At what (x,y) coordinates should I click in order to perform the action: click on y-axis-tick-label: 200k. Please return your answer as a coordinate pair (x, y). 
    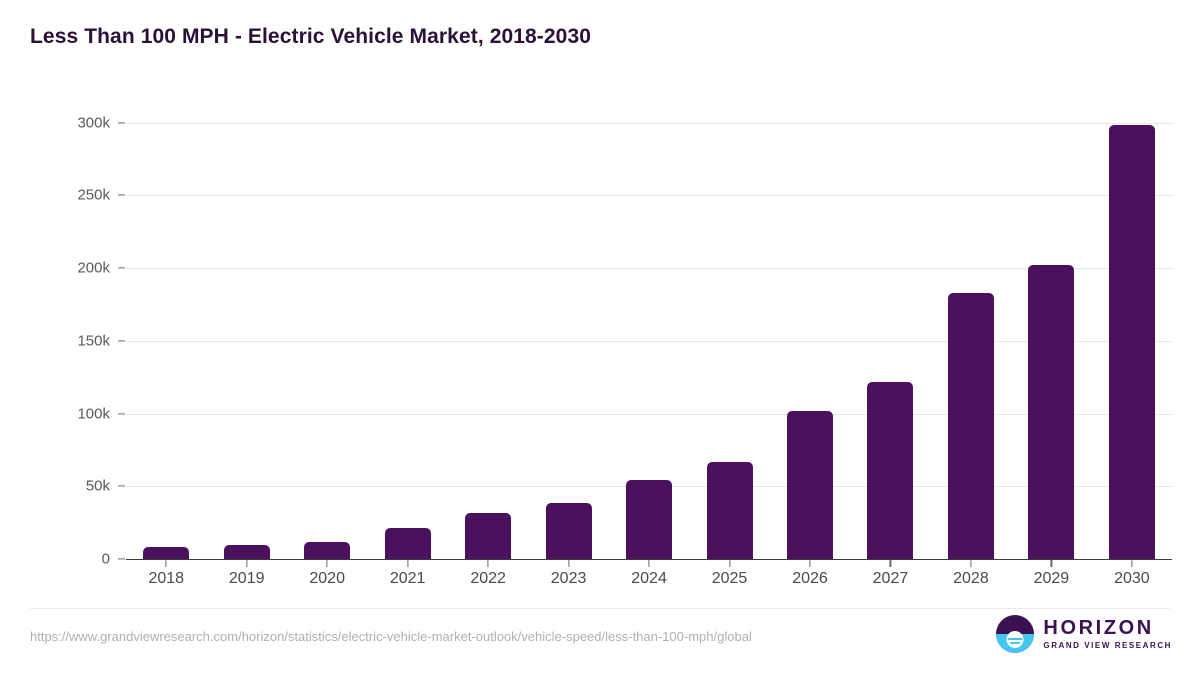
    Looking at the image, I should click on (93, 268).